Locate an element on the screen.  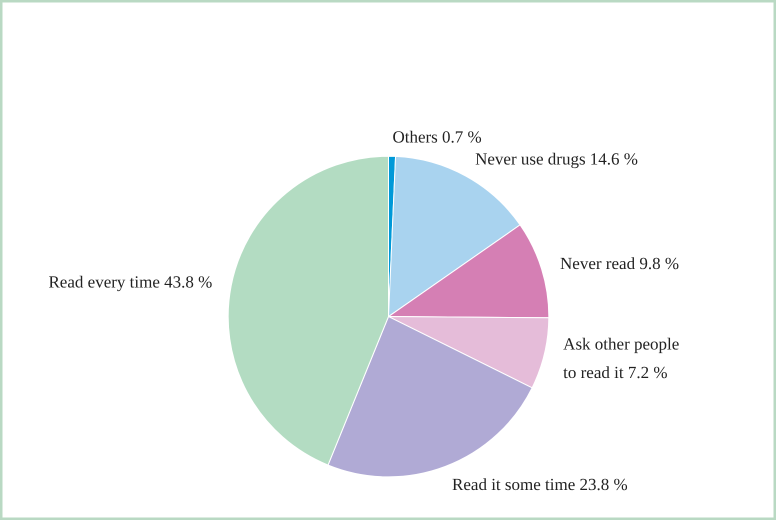
slice-label: Never read 9.8 % is located at coordinates (619, 263).